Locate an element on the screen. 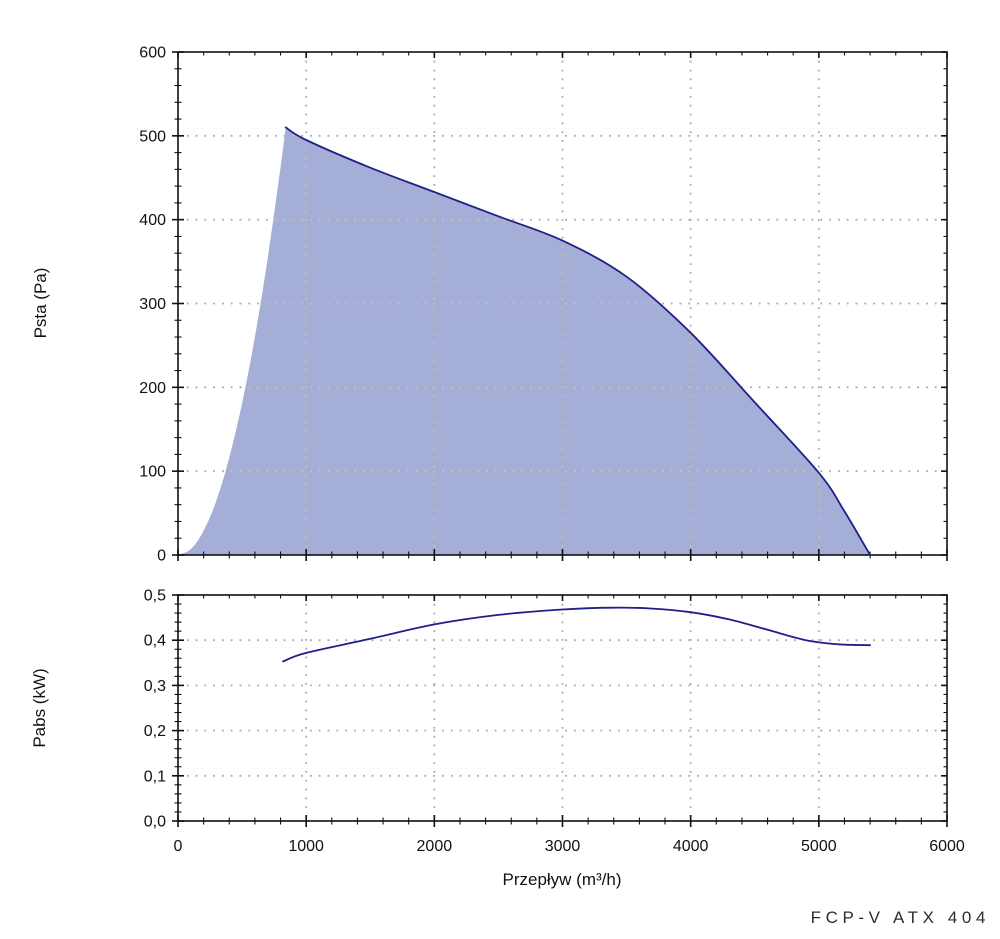 The height and width of the screenshot is (939, 1000). x-tick-label: 4000 is located at coordinates (691, 846).